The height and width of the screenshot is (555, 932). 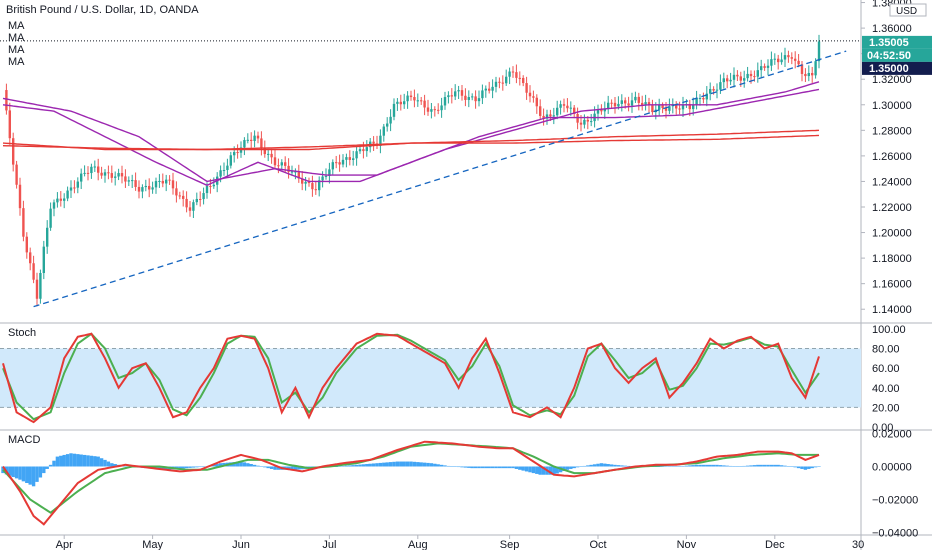 I want to click on stoch-tick-label: 40.00, so click(x=886, y=389).